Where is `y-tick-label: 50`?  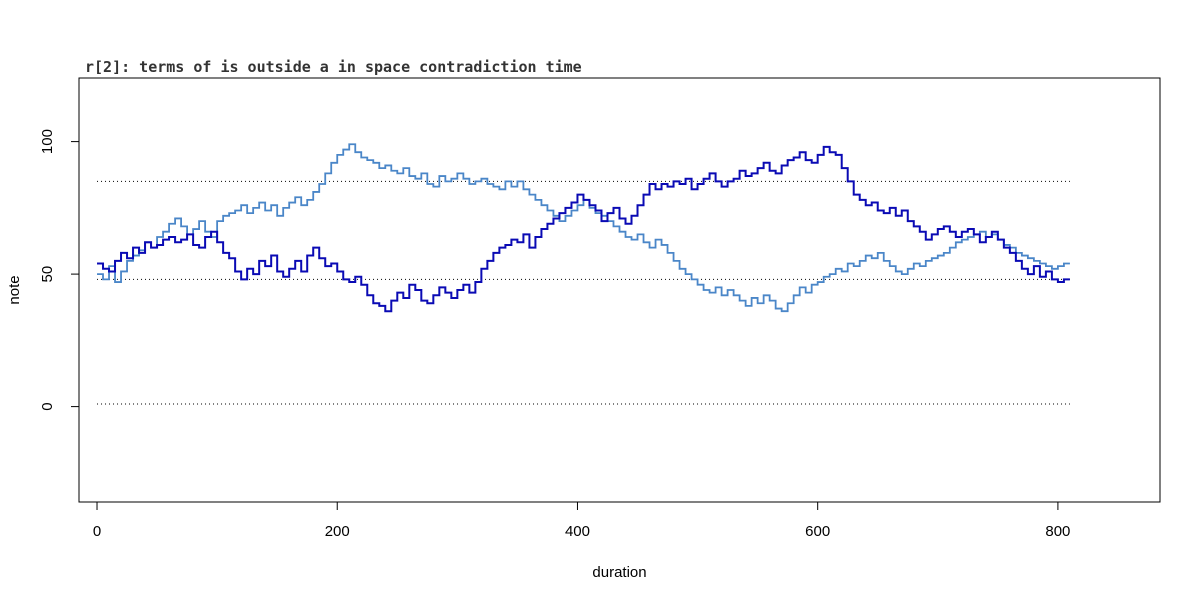 y-tick-label: 50 is located at coordinates (47, 274).